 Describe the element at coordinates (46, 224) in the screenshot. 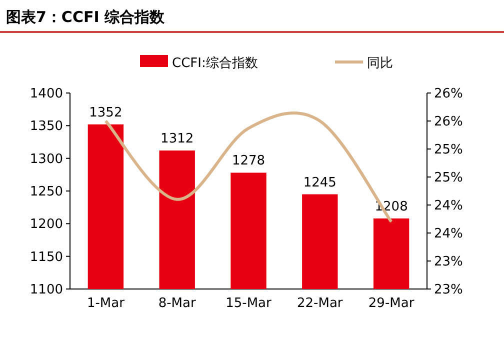

I see `y-tick-label: 1200` at that location.